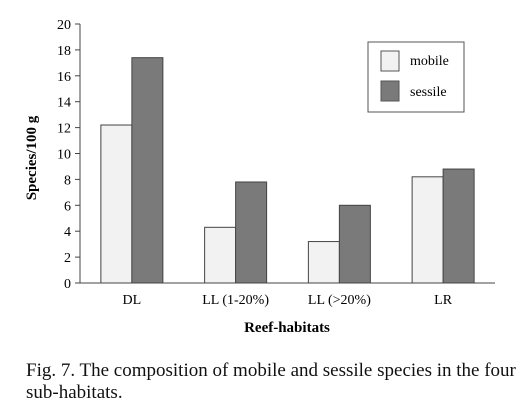  What do you see at coordinates (428, 92) in the screenshot?
I see `legend-label-sessile: sessile` at bounding box center [428, 92].